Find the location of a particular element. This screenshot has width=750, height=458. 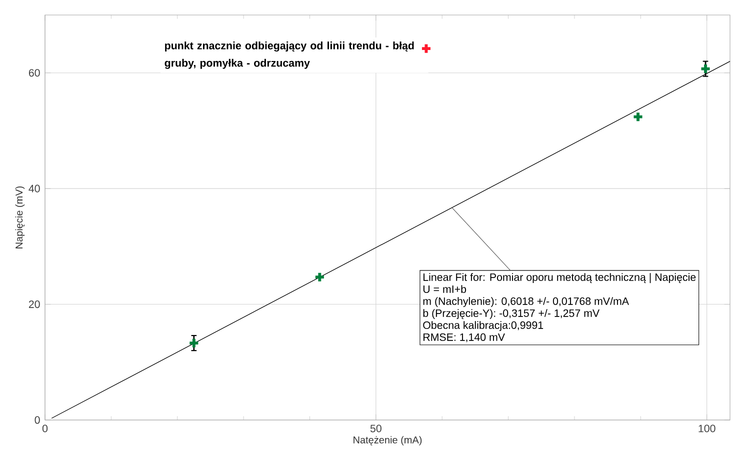

x-axis-title: Natężenie (mA) is located at coordinates (388, 441).